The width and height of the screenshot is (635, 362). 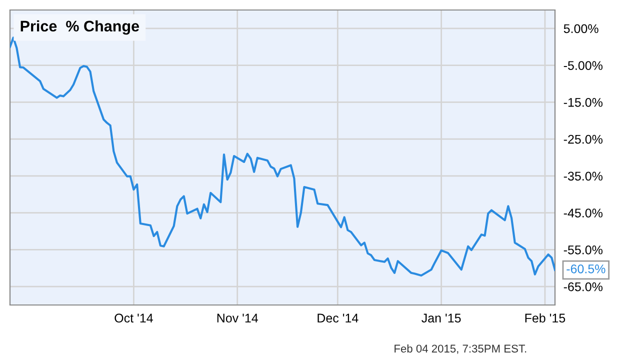 I want to click on y-tick-label: -25.0%, so click(x=583, y=139).